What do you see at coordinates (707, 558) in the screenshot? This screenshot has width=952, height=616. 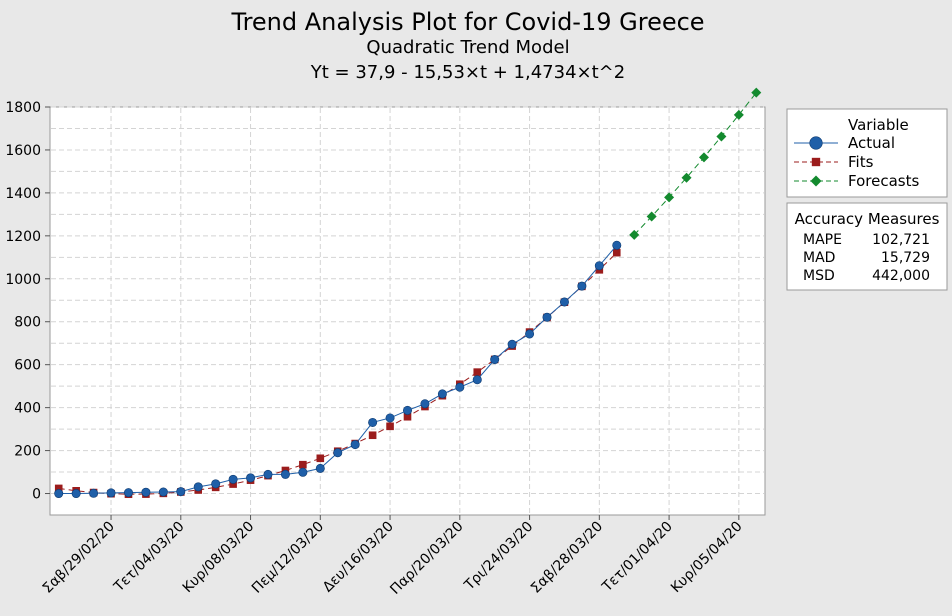 I see `x-tick-label: Κυρ/05/04/20` at bounding box center [707, 558].